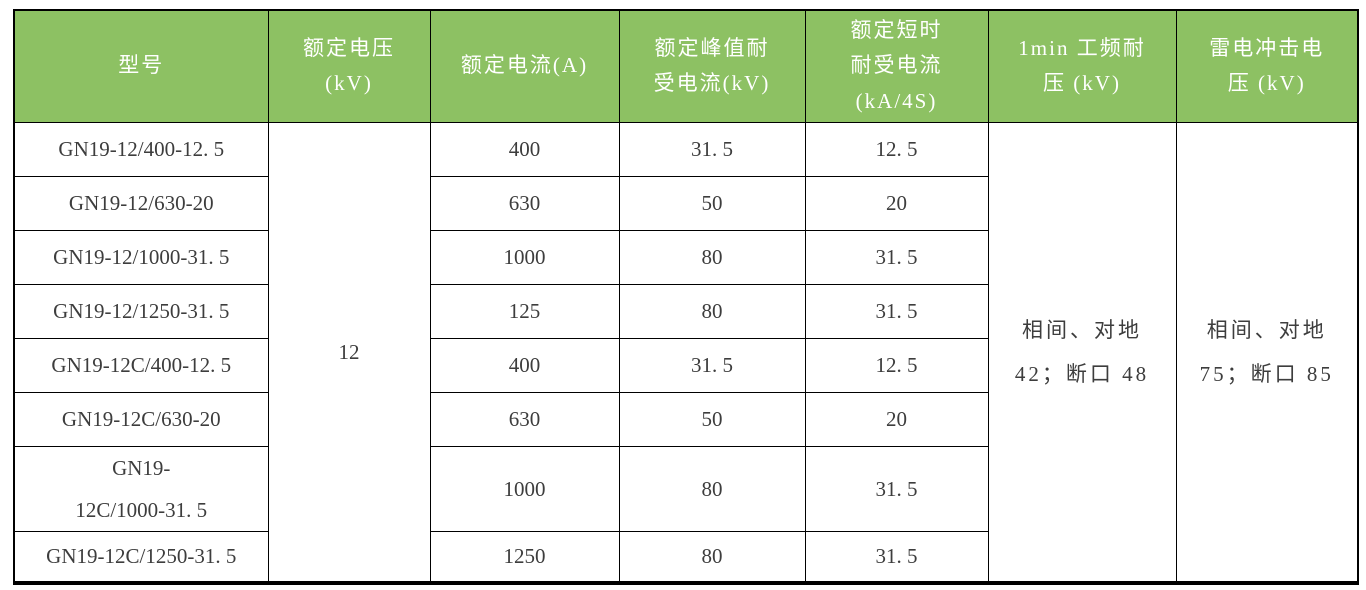  Describe the element at coordinates (524, 66) in the screenshot. I see `column-header-rated-current: 额定电流(A)` at that location.